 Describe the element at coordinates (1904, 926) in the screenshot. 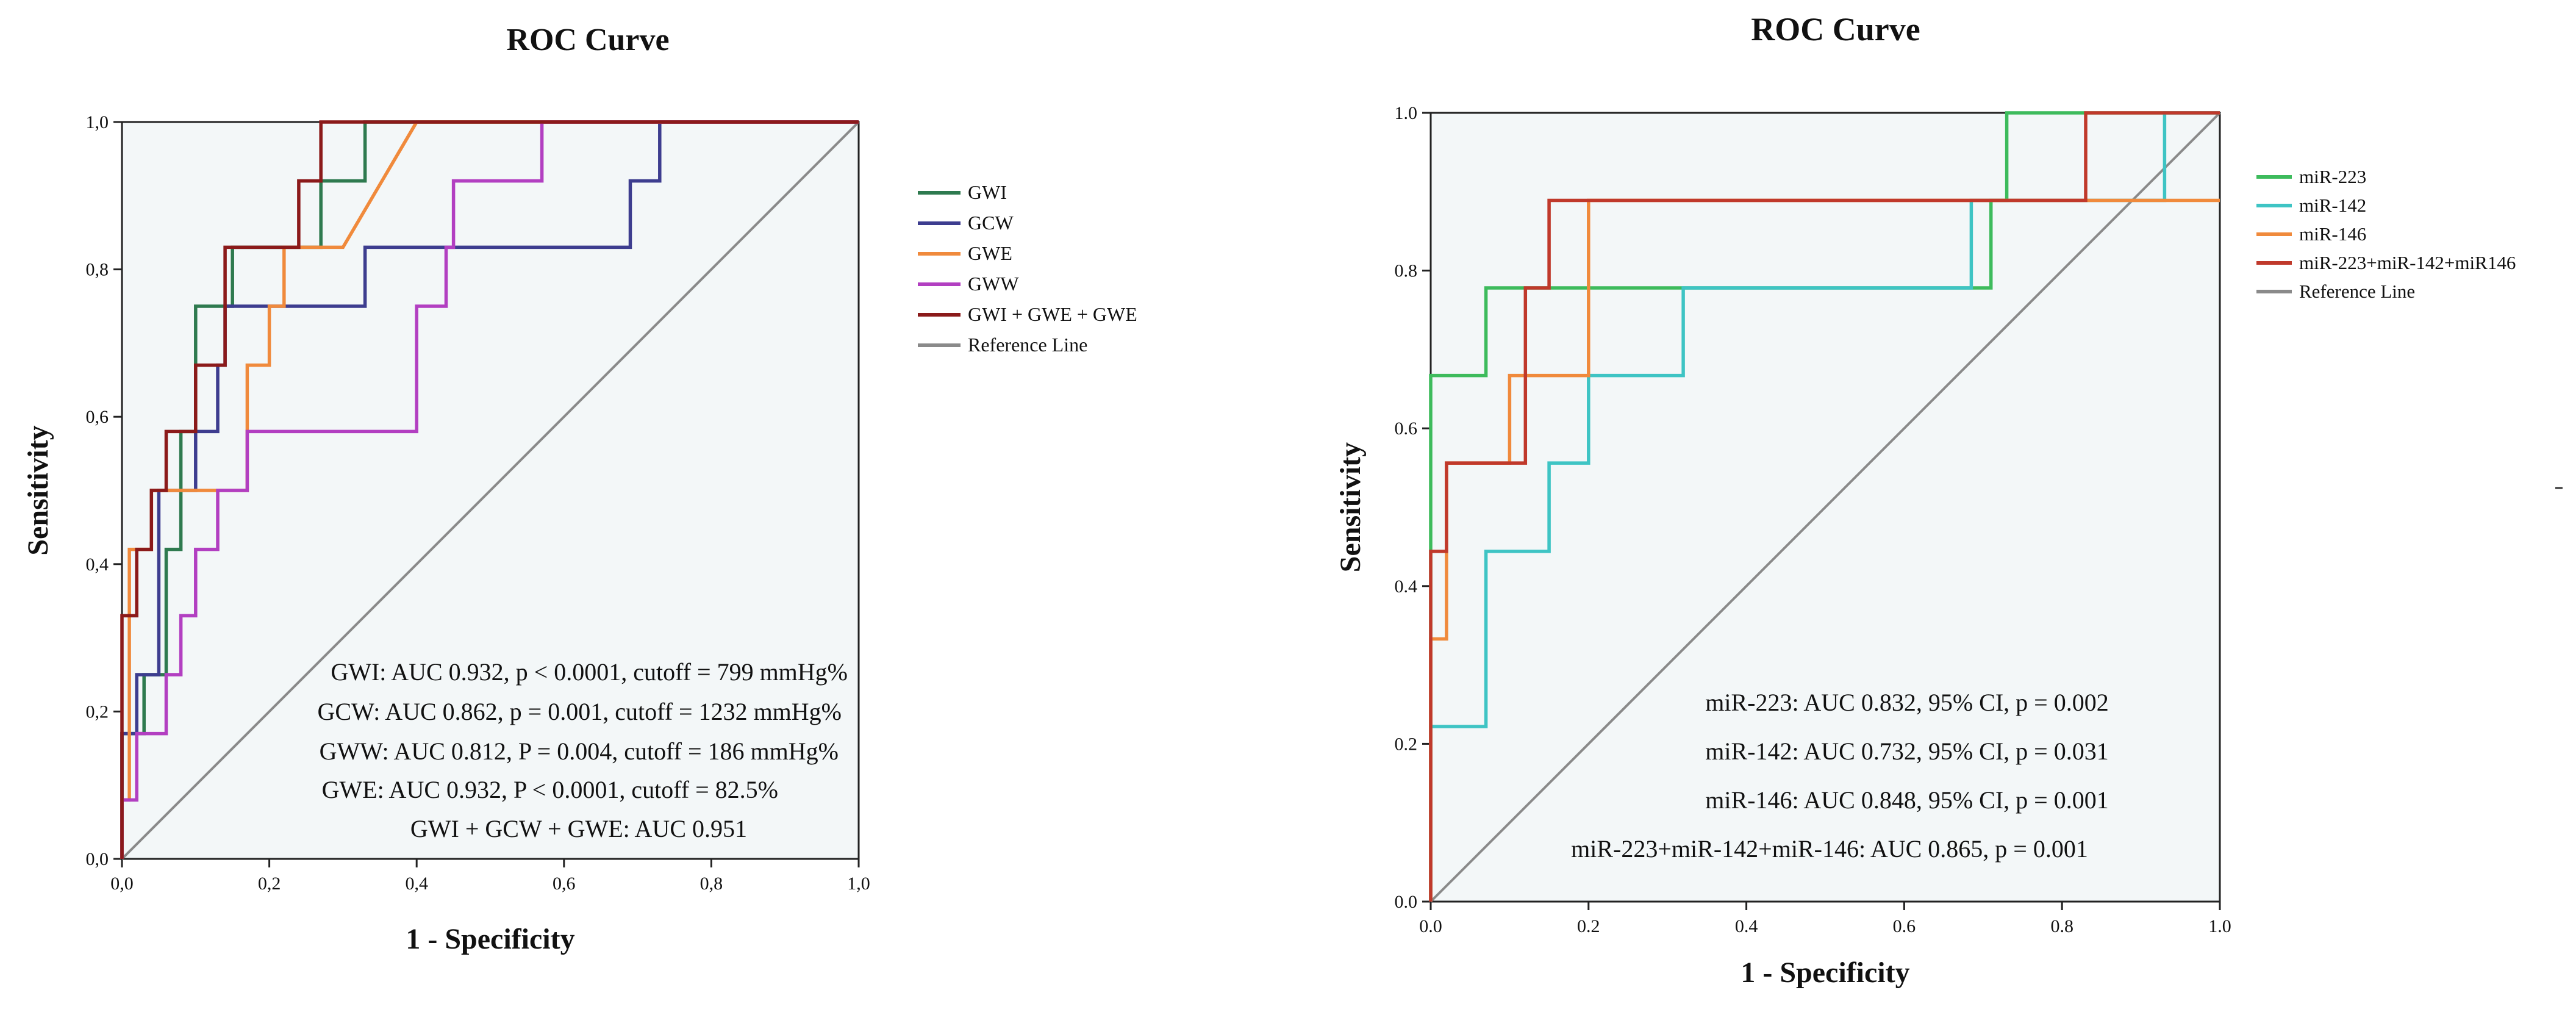

I see `x-tick-label: 0.6` at that location.